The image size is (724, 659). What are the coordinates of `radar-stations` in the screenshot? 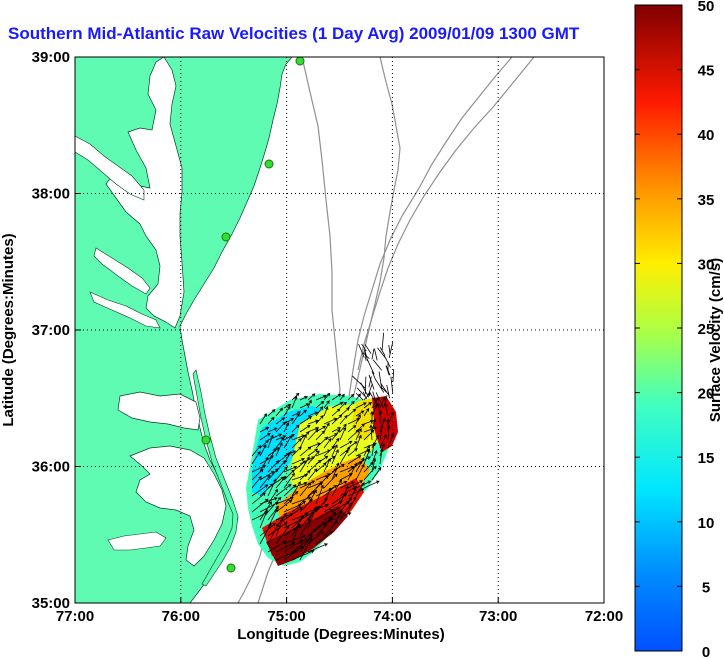 It's located at (253, 315).